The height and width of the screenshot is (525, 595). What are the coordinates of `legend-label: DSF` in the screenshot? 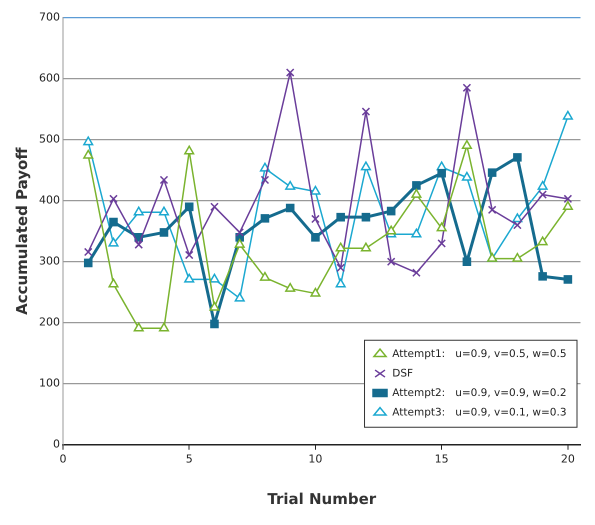 It's located at (403, 373).